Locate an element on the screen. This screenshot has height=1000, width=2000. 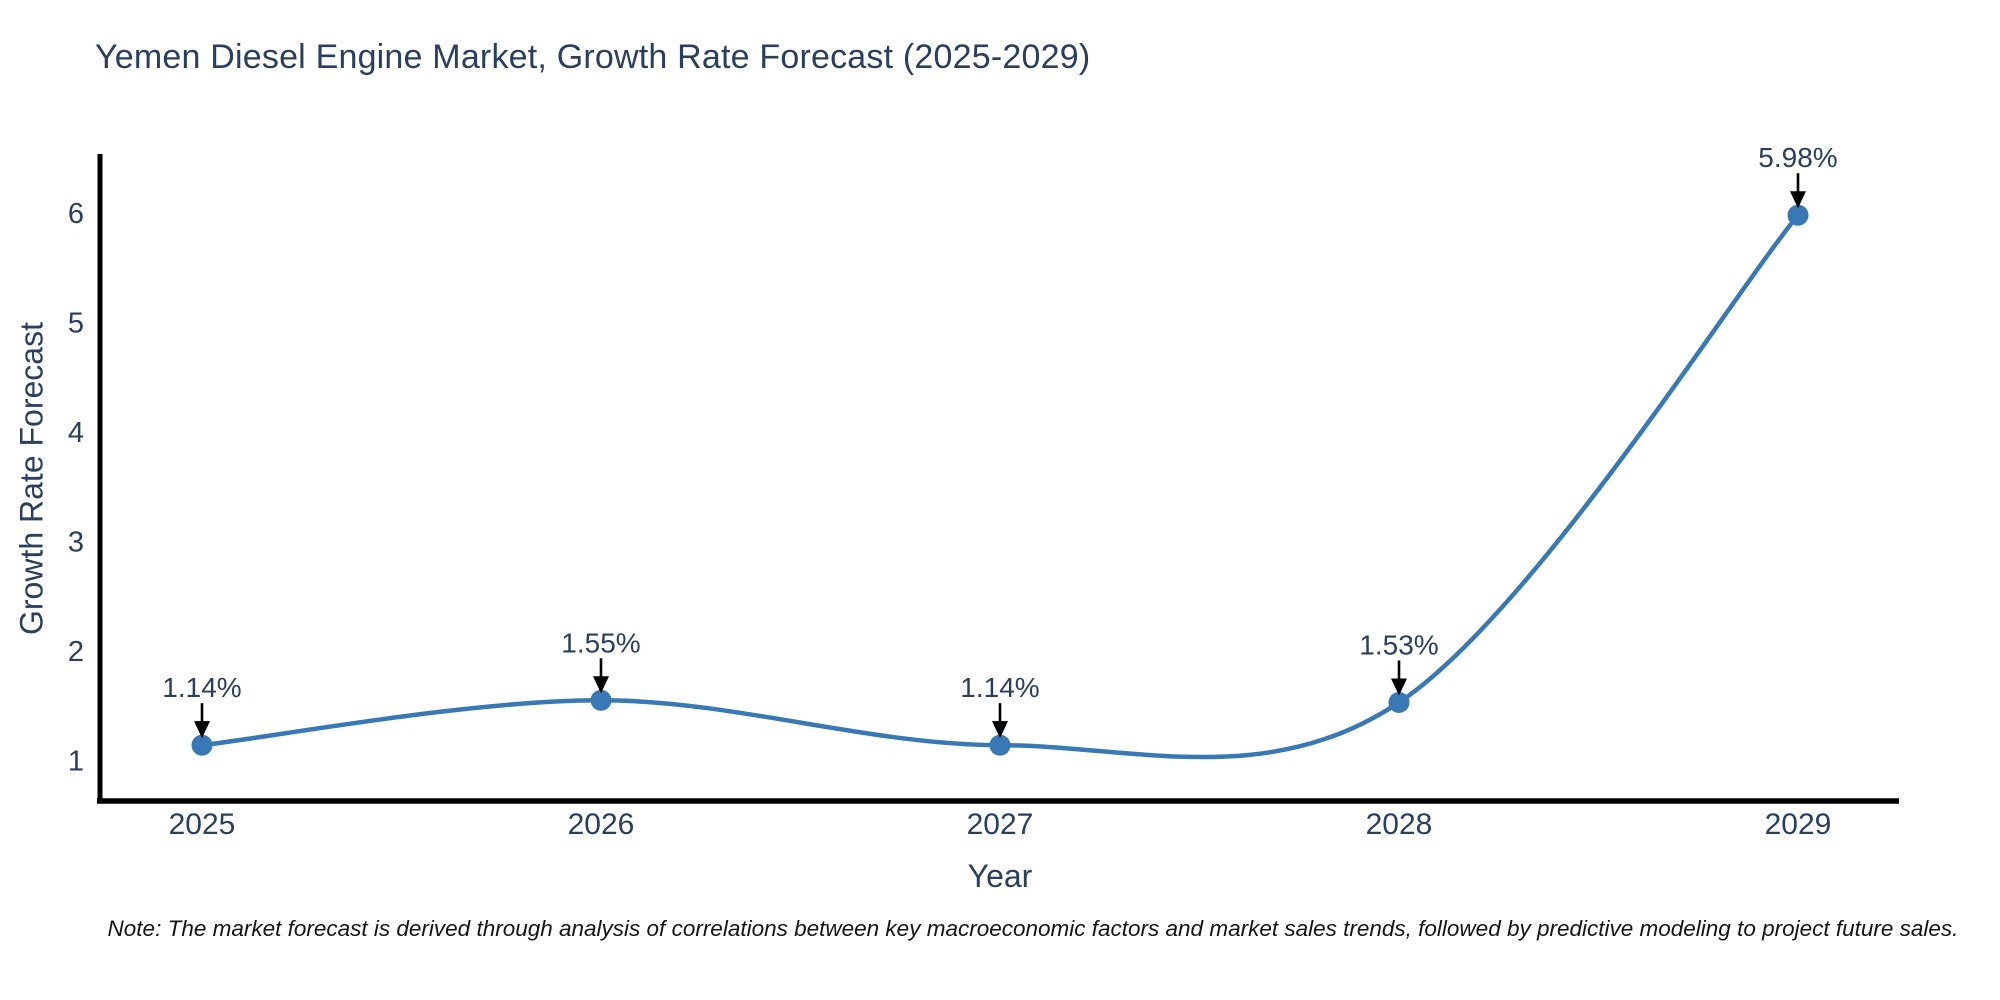
annotation-label-2025: 1.14% is located at coordinates (201, 687).